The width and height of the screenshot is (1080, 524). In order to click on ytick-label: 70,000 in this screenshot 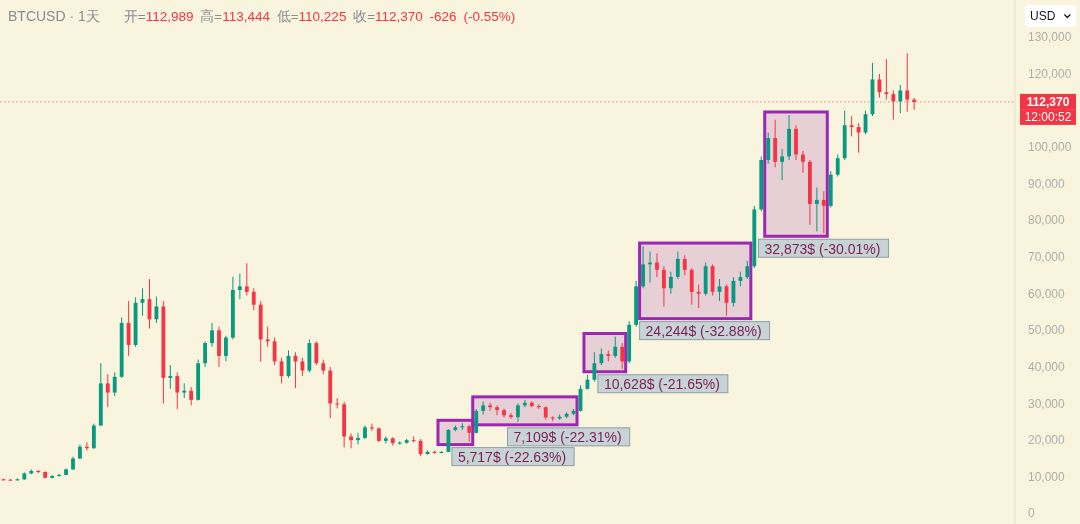, I will do `click(1046, 257)`.